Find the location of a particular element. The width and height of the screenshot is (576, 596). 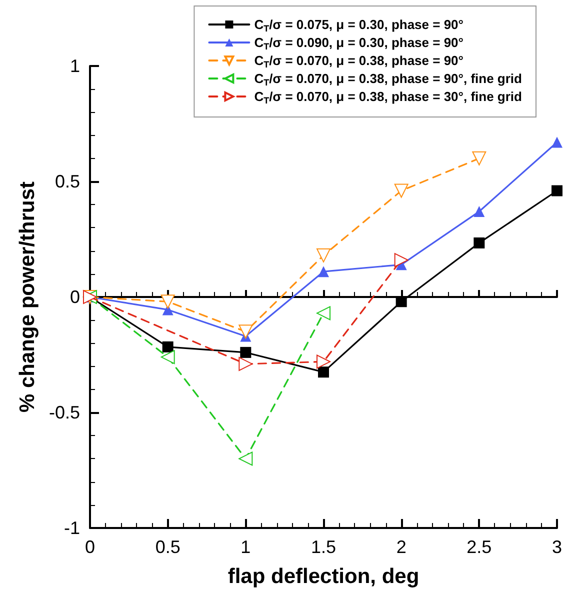

y-tick-label: 0 is located at coordinates (75, 297).